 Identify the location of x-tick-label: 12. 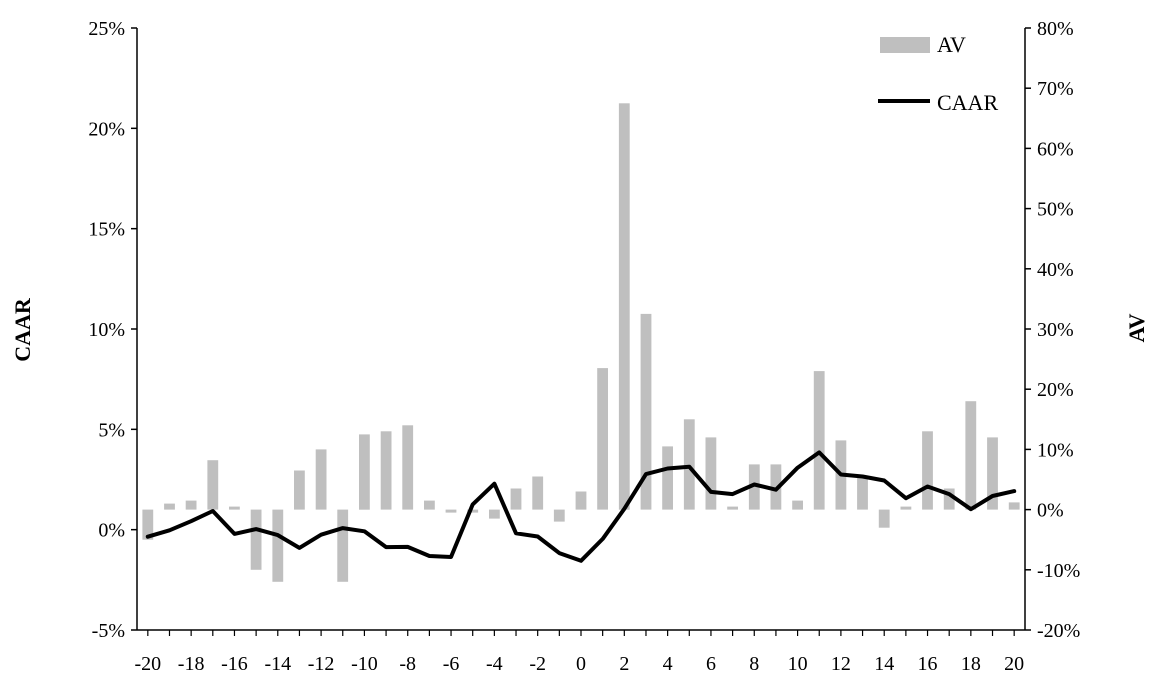
(841, 664).